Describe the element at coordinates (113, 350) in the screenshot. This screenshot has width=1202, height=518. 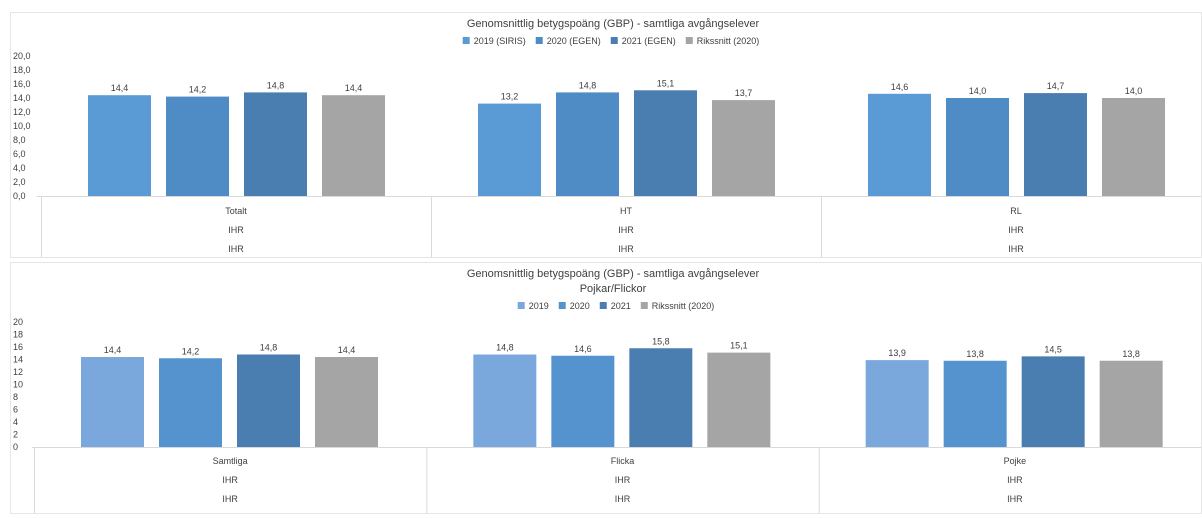
I see `data-label-samtliga-series-0: 14,4` at that location.